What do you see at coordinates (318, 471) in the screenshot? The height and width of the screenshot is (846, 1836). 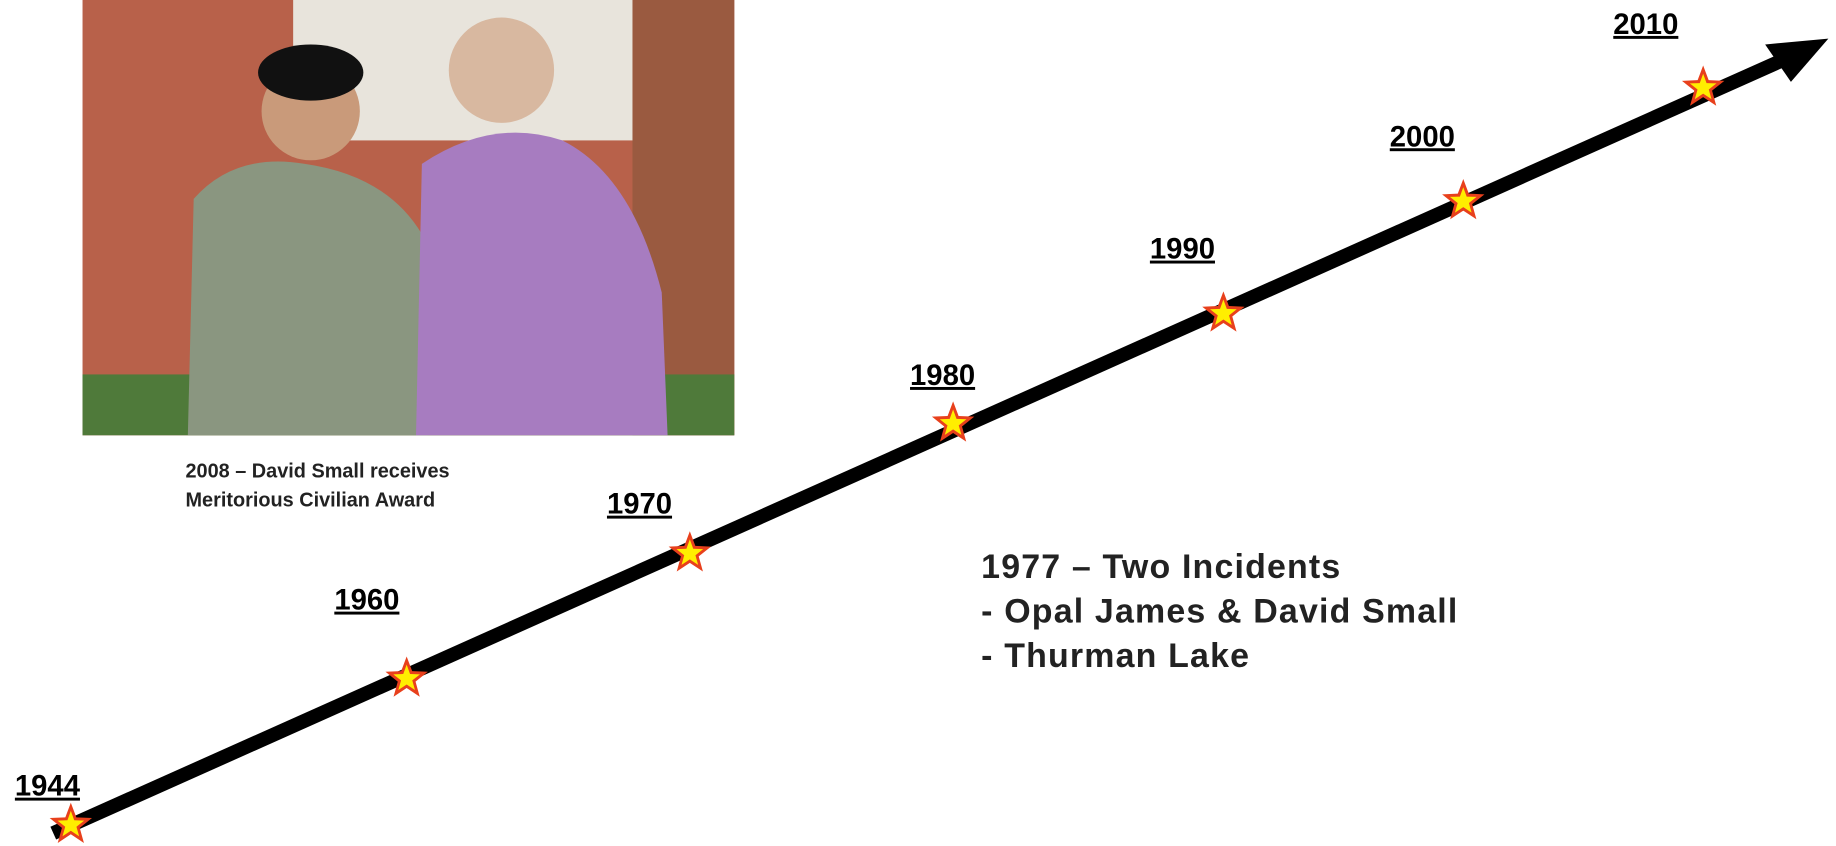 I see `photo-caption: 2008 – David Small receives` at bounding box center [318, 471].